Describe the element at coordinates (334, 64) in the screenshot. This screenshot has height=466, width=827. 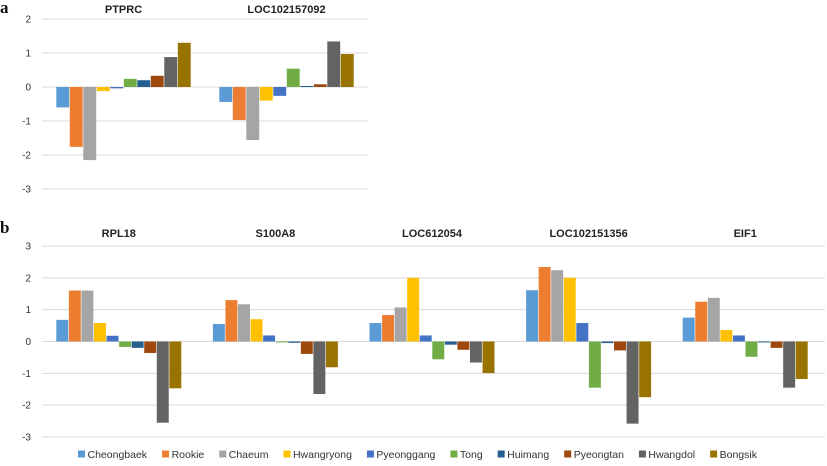
I see `bar-hwangdol-loc102157092` at that location.